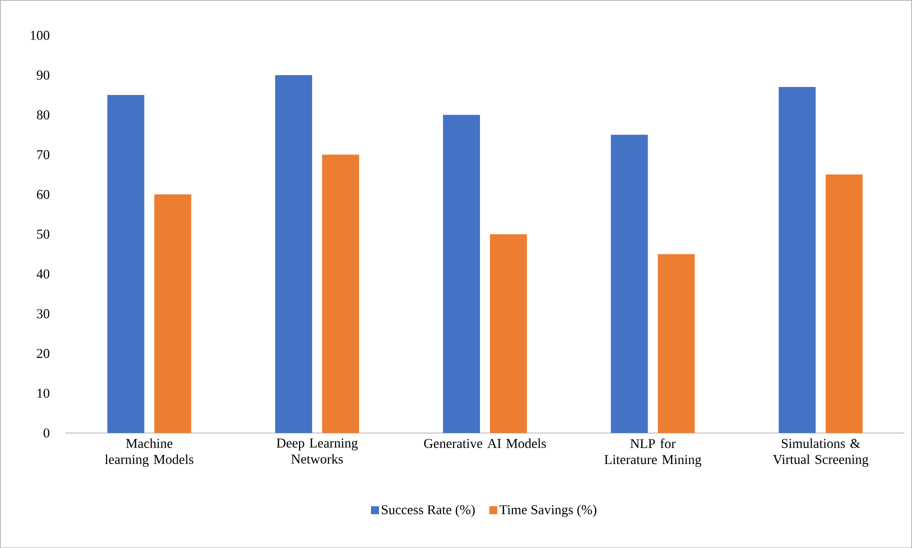 The image size is (912, 548). What do you see at coordinates (317, 451) in the screenshot?
I see `x-tick-label: Deep Learning Networks` at bounding box center [317, 451].